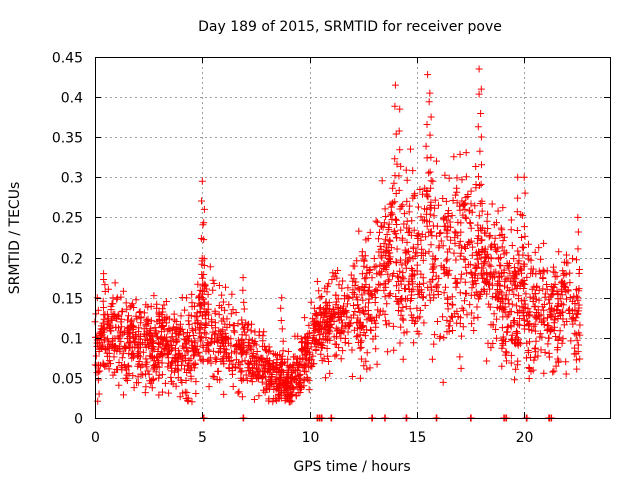  What do you see at coordinates (67, 300) in the screenshot?
I see `y-tick-label: 0.15` at bounding box center [67, 300].